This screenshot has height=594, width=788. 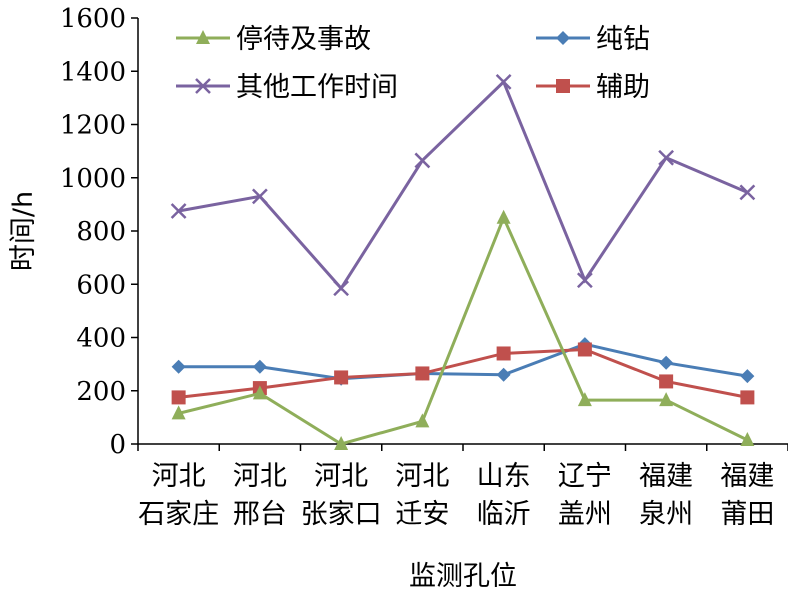 What do you see at coordinates (666, 514) in the screenshot?
I see `x-tick-label: 泉州` at bounding box center [666, 514].